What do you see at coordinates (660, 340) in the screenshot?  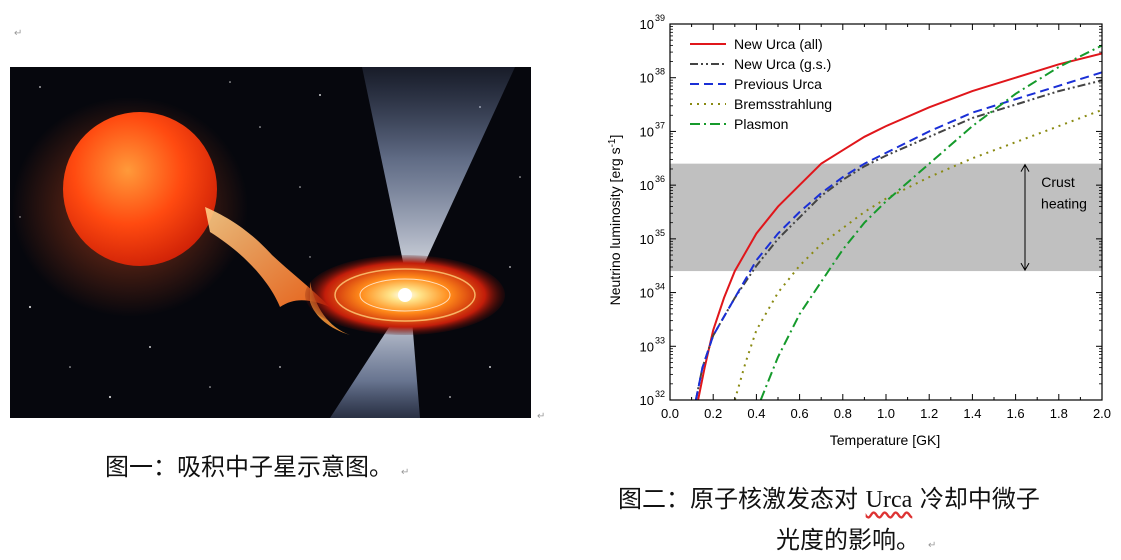 I see `y-tick-exponent: 33` at bounding box center [660, 340].